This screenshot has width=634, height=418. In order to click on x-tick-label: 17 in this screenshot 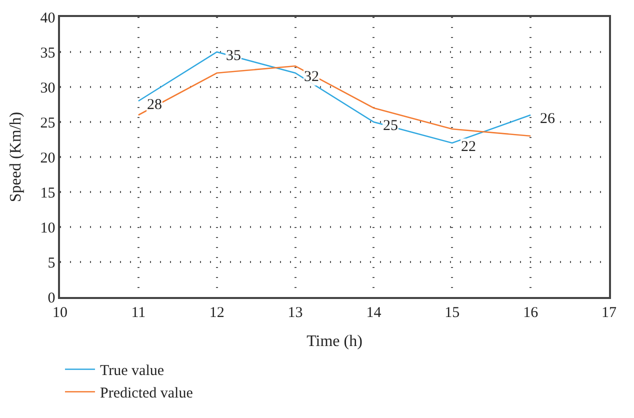, I will do `click(609, 312)`.